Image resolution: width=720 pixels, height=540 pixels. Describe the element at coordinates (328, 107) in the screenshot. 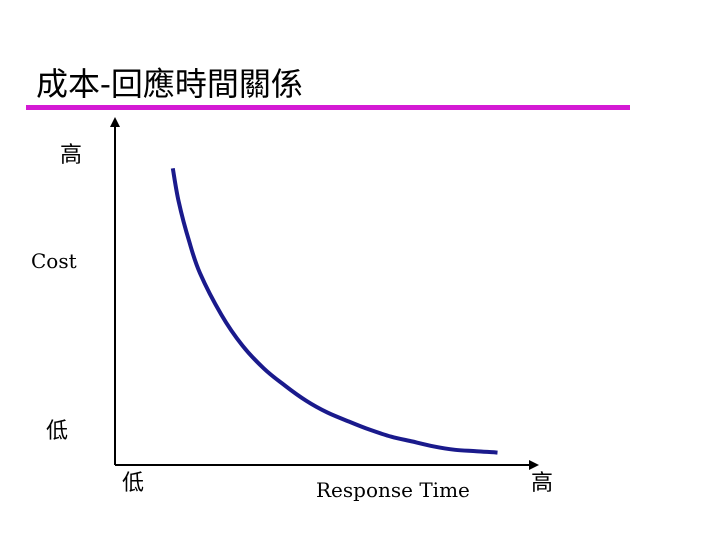

I see `title-underline` at that location.